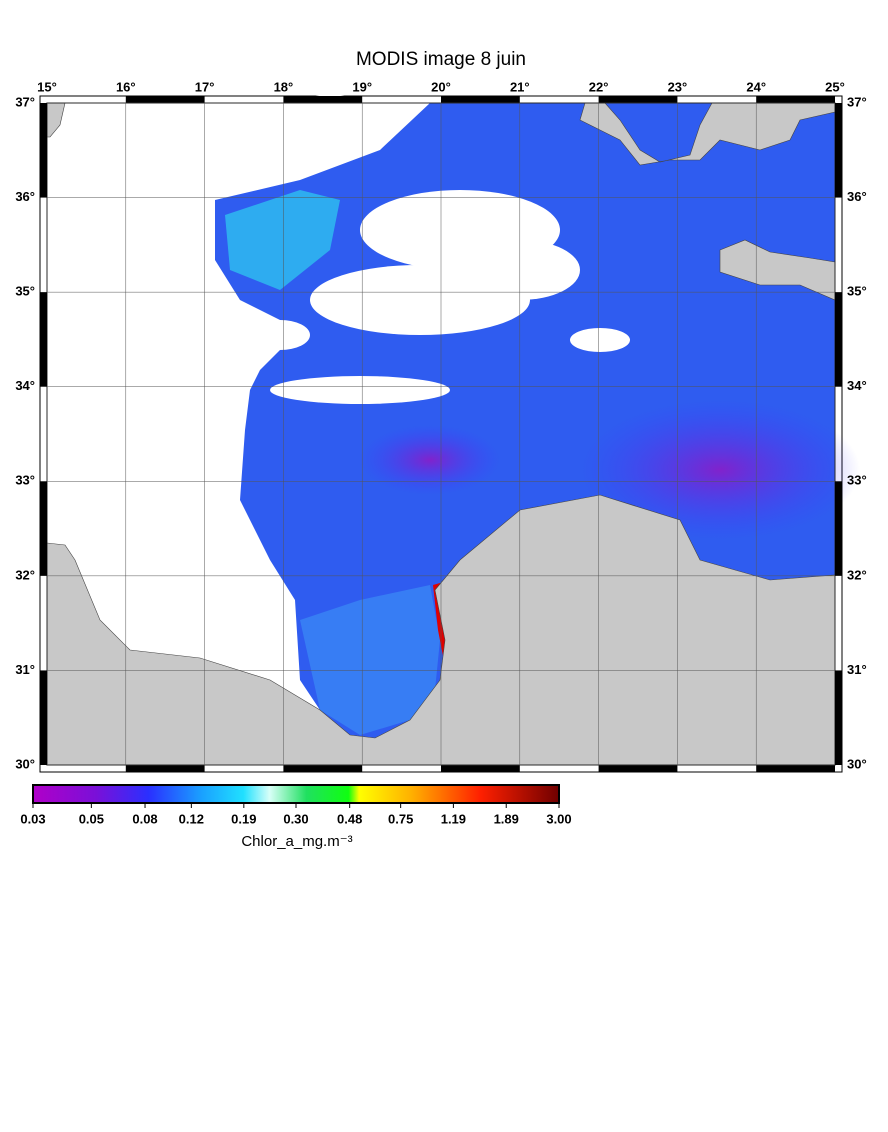 This screenshot has width=888, height=1132. What do you see at coordinates (144, 818) in the screenshot?
I see `colorbar-tick-label: 0.08` at bounding box center [144, 818].